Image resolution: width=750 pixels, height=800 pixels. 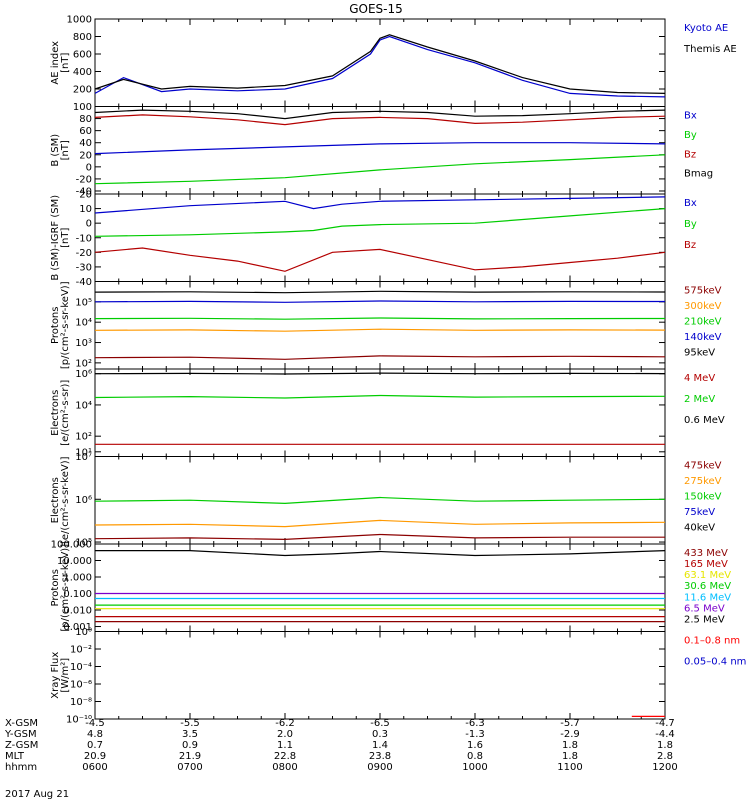 I want to click on y-tick-label: 10⁻¹⁰, so click(x=79, y=720).